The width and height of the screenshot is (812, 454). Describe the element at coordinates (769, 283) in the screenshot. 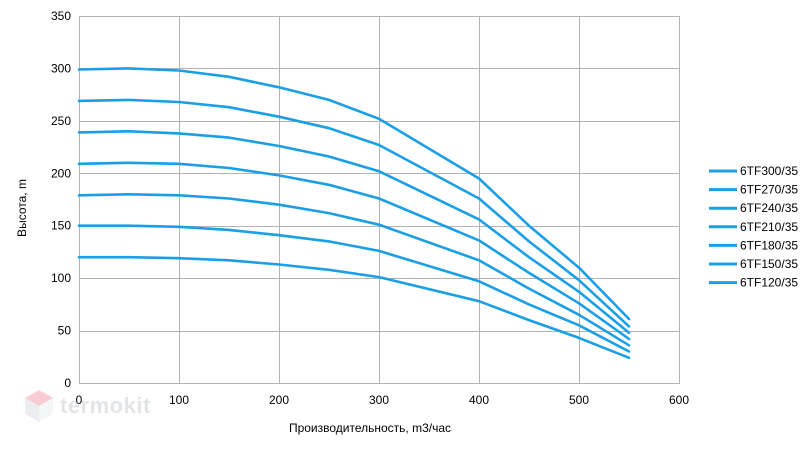

I see `legend-label: 6TF120/35` at that location.